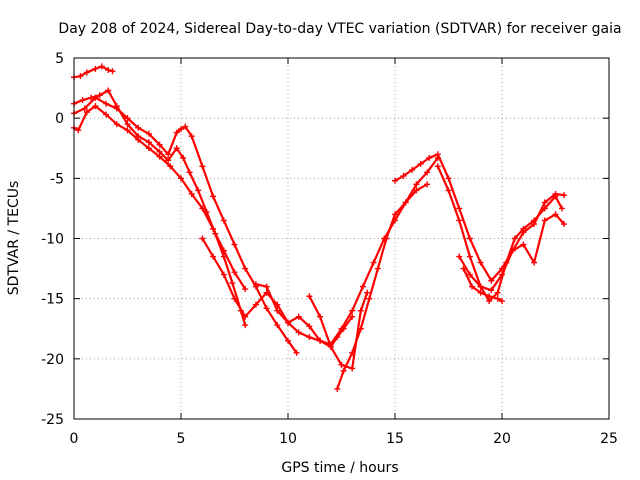 Image resolution: width=640 pixels, height=480 pixels. I want to click on x-tick-label: 20, so click(502, 439).